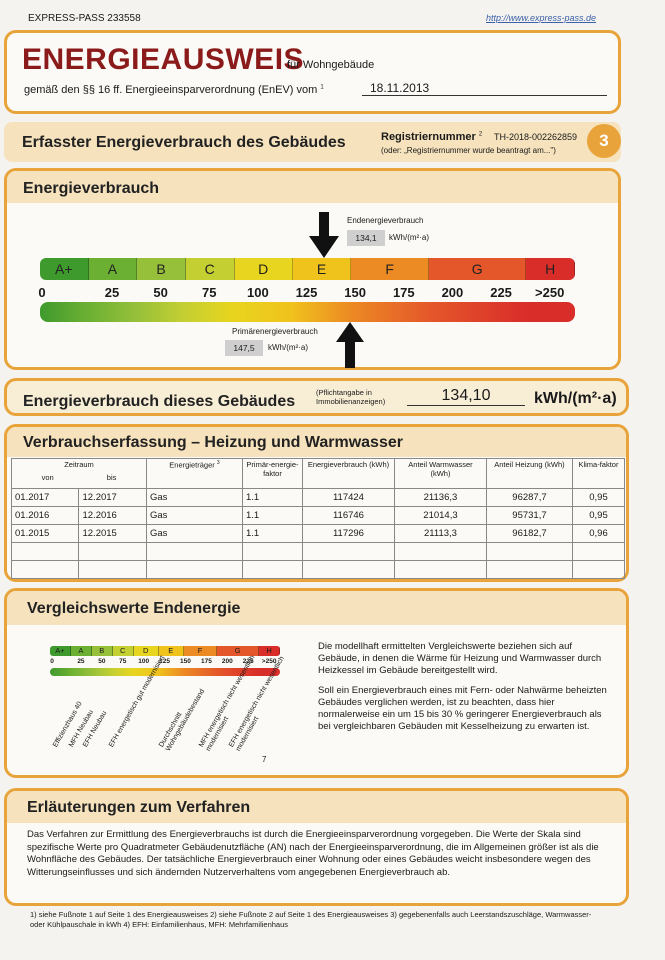 The image size is (665, 960). What do you see at coordinates (45, 497) in the screenshot?
I see `cell-von: 01.2017` at bounding box center [45, 497].